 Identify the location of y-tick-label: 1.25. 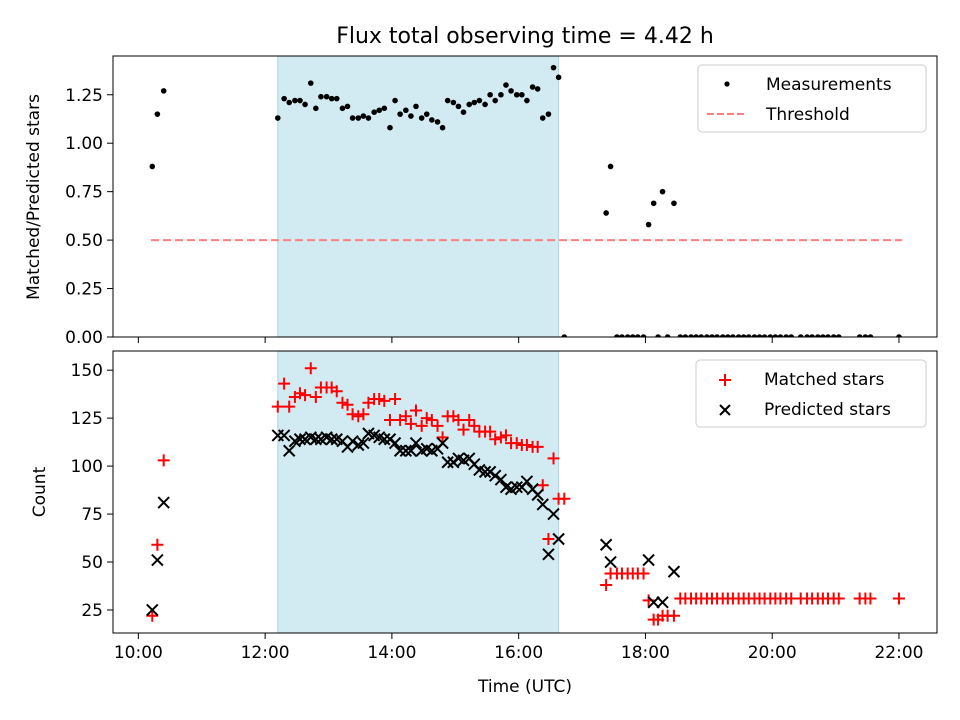
(84, 96).